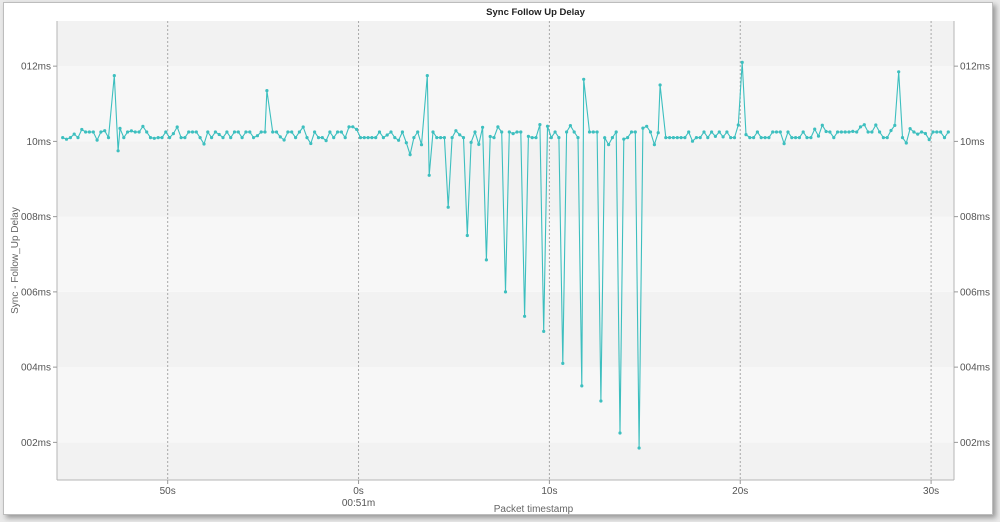 This screenshot has height=522, width=1000. Describe the element at coordinates (535, 12) in the screenshot. I see `chart-title: Sync Follow Up Delay` at that location.